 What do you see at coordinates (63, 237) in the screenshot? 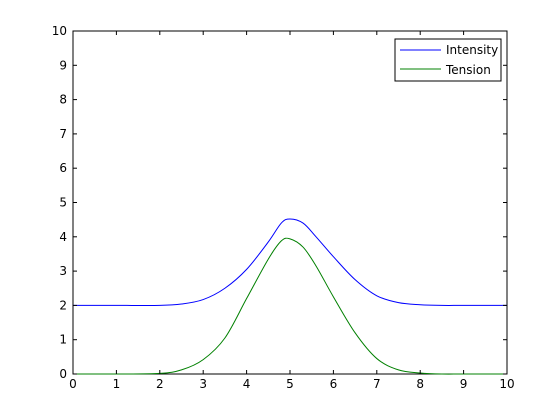
I see `y-tick-label: 4` at bounding box center [63, 237].